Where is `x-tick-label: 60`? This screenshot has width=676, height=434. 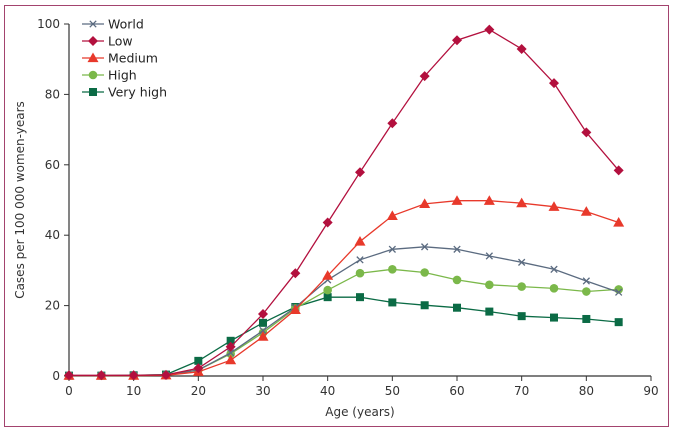
x-tick-label: 60 is located at coordinates (456, 391).